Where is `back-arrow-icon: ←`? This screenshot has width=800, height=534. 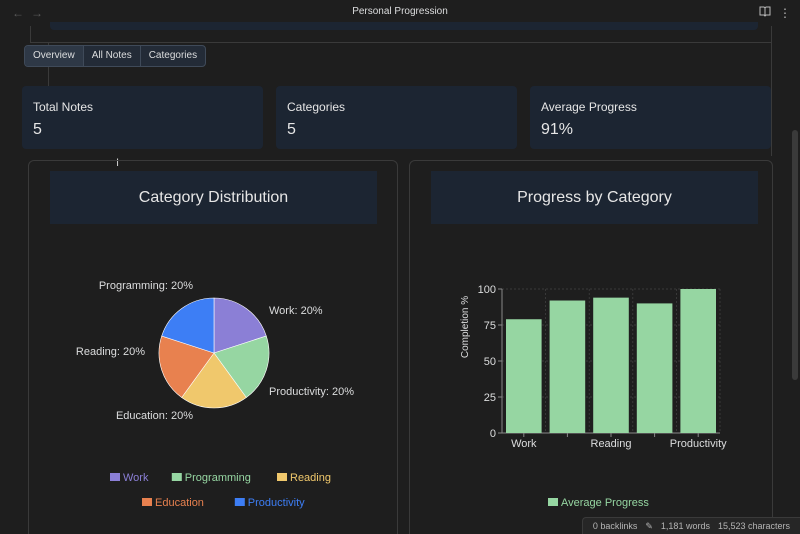
back-arrow-icon: ← is located at coordinates (18, 13).